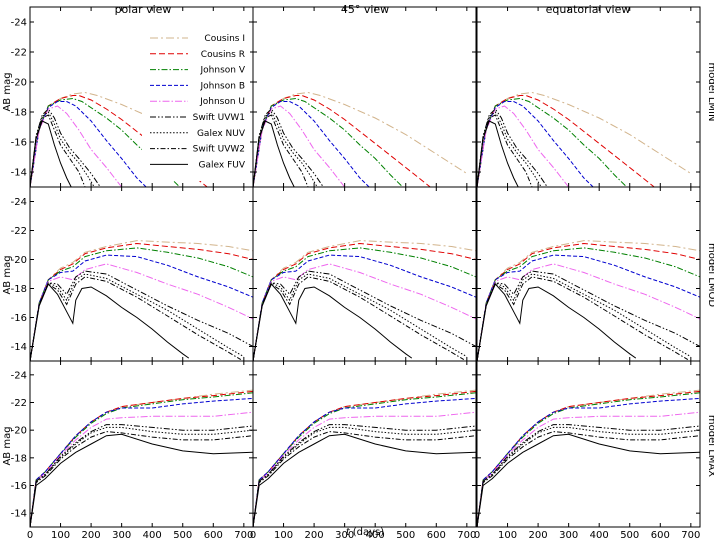  Describe the element at coordinates (365, 9) in the screenshot. I see `column-title-45: 45° view` at that location.